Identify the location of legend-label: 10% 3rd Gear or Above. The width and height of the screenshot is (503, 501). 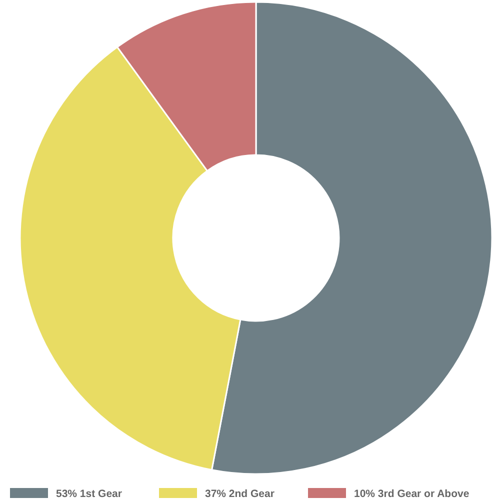
(412, 494).